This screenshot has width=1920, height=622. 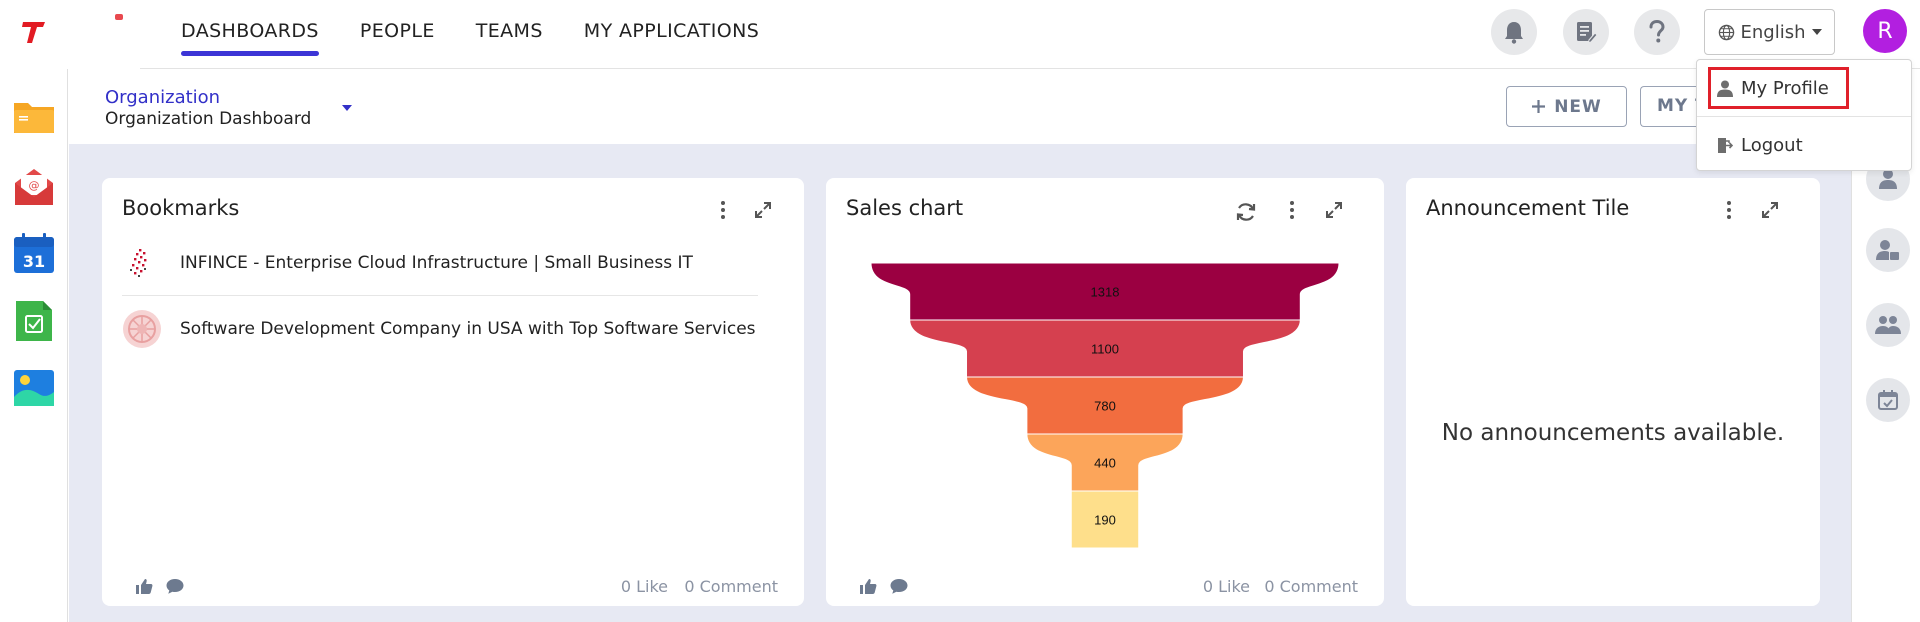 I want to click on caret-down-icon, so click(x=1816, y=32).